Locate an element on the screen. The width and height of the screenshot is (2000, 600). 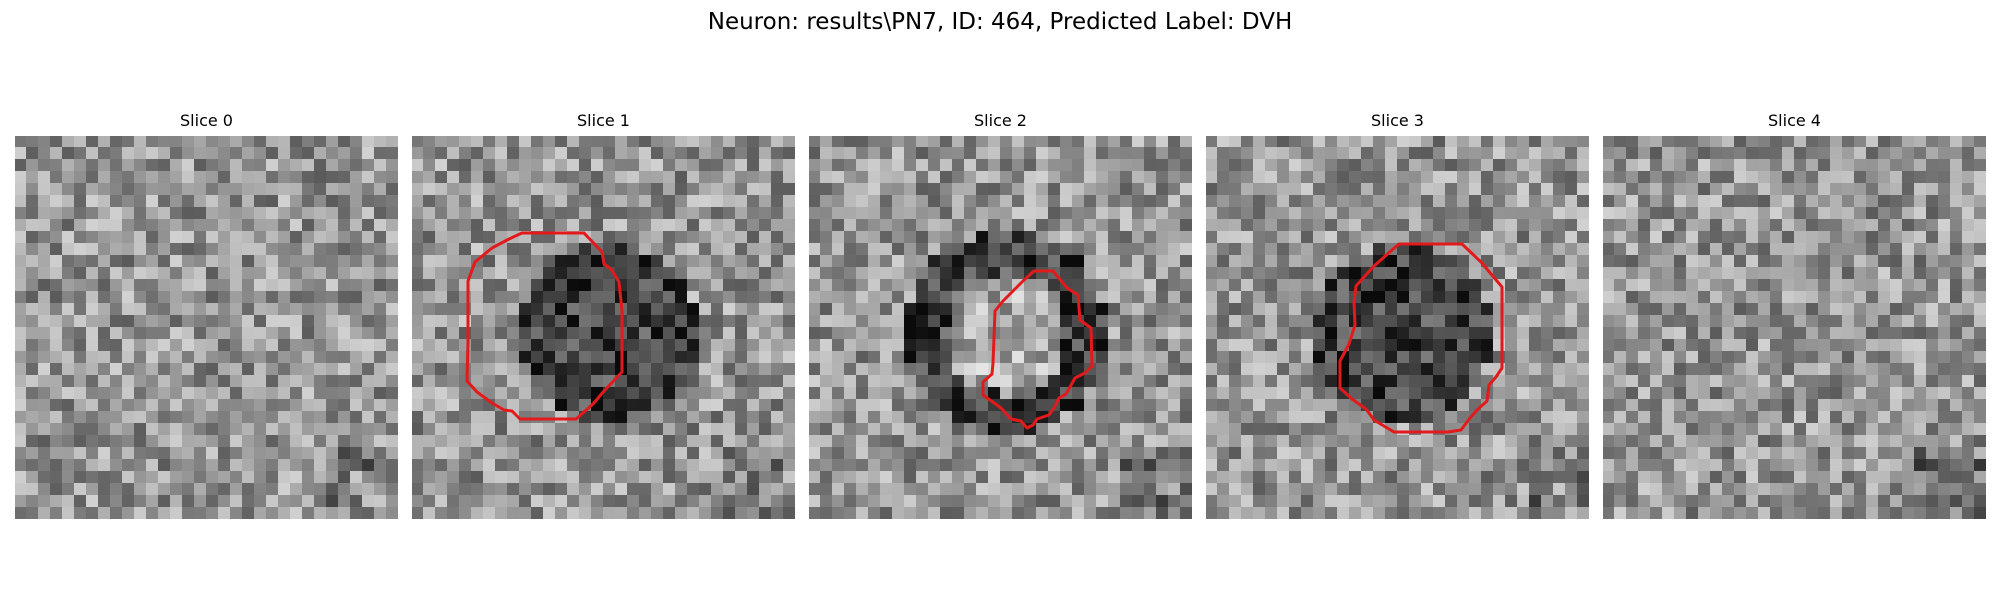
slice-title: Slice 4 is located at coordinates (1794, 120).